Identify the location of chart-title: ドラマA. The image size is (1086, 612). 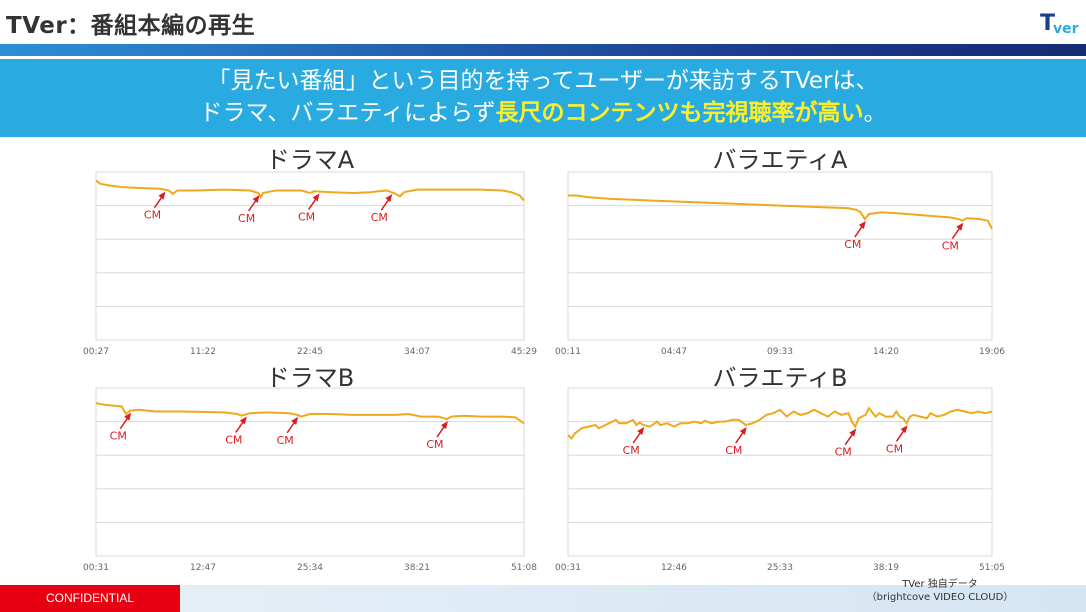
(310, 160).